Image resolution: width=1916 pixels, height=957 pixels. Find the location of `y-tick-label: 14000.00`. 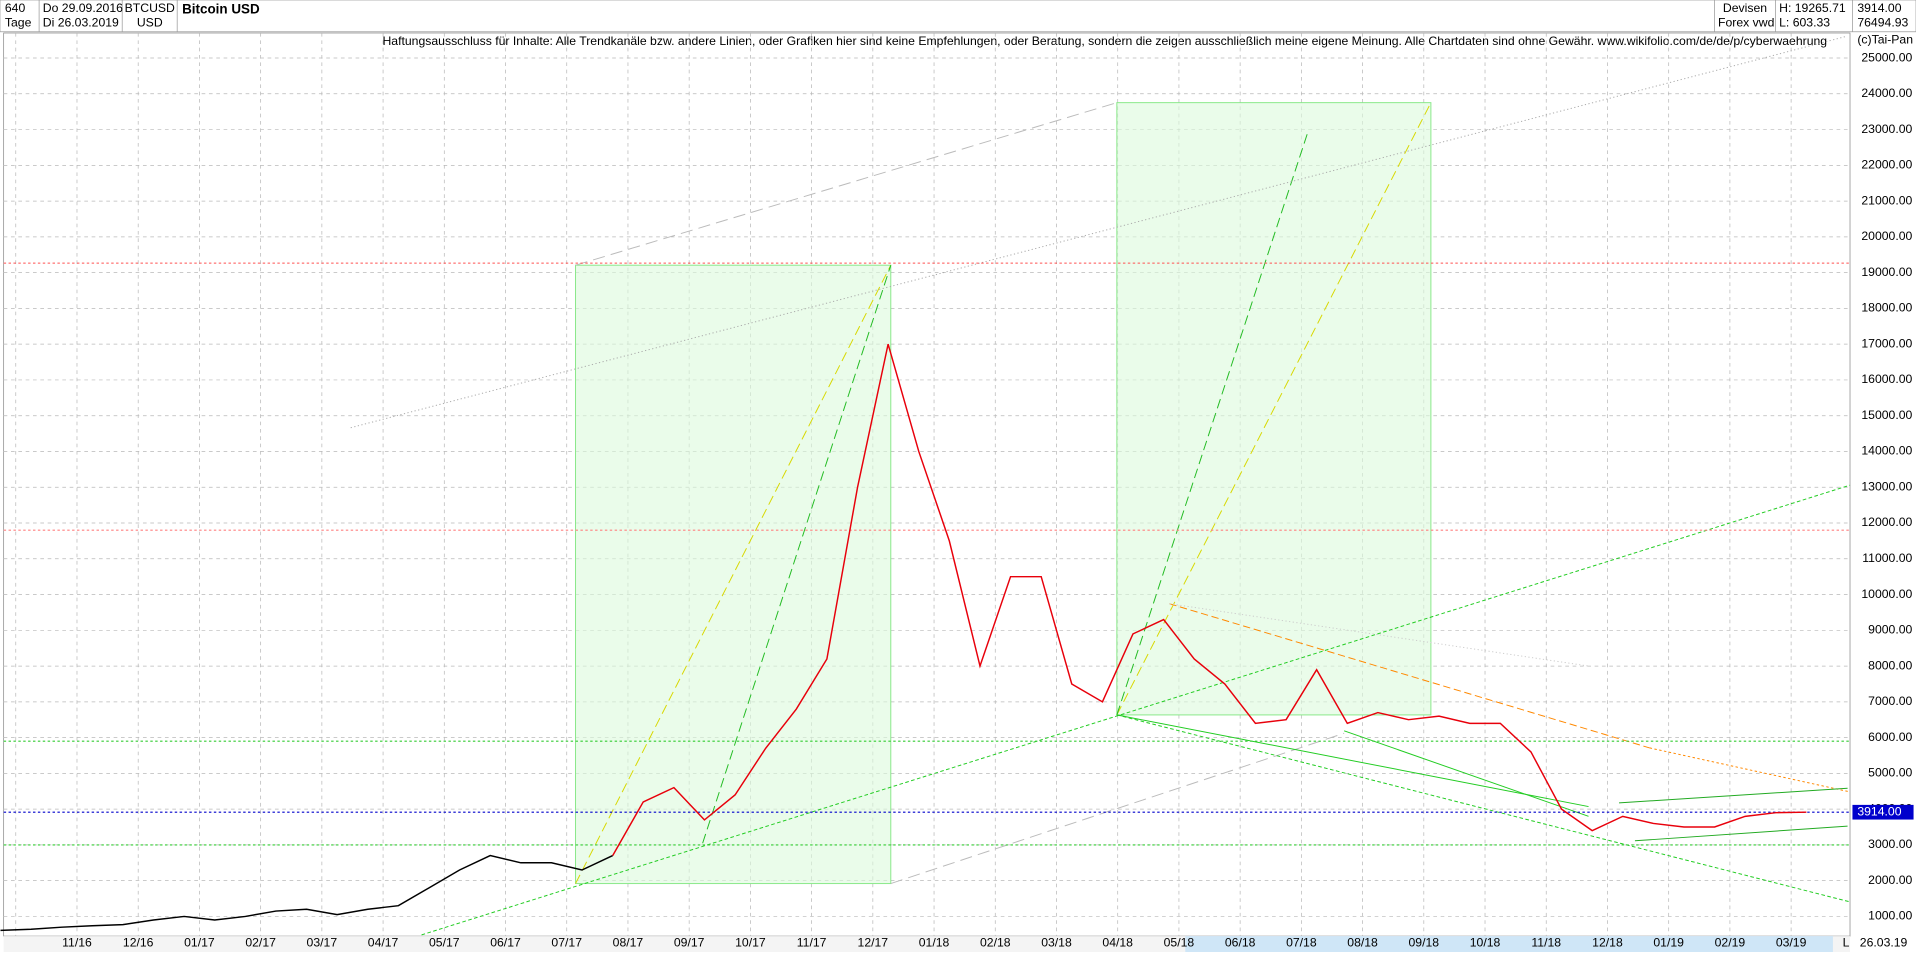

y-tick-label: 14000.00 is located at coordinates (1886, 451).